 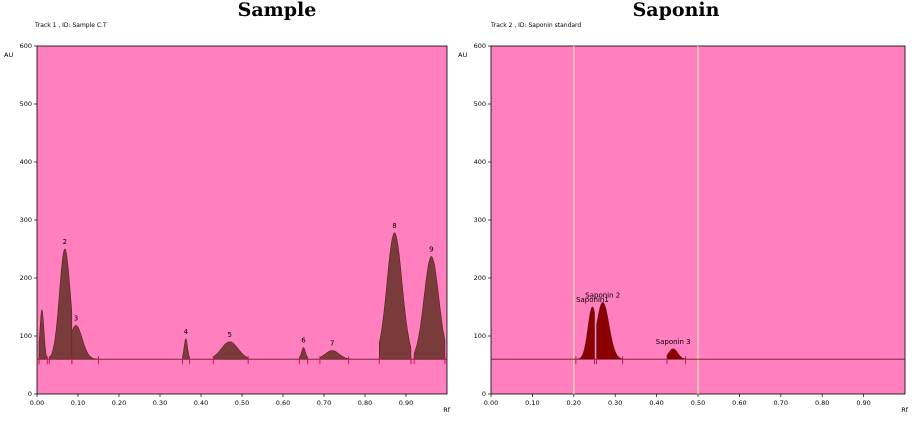 I want to click on track-label: Track 2 , ID: Saponin standard, so click(x=535, y=25).